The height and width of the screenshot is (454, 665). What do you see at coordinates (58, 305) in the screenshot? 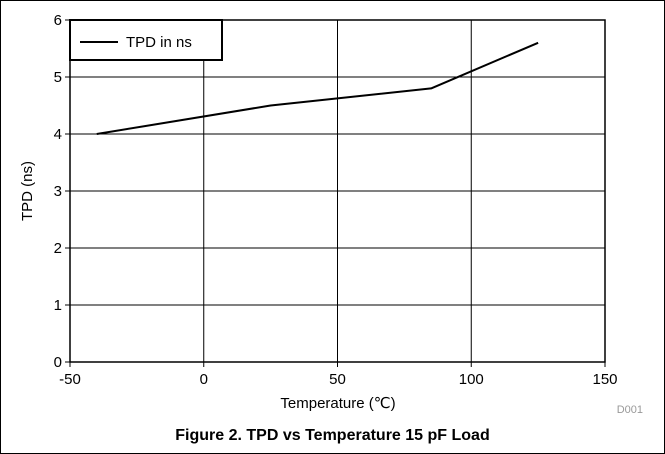
I see `y-tick-label: 1` at bounding box center [58, 305].